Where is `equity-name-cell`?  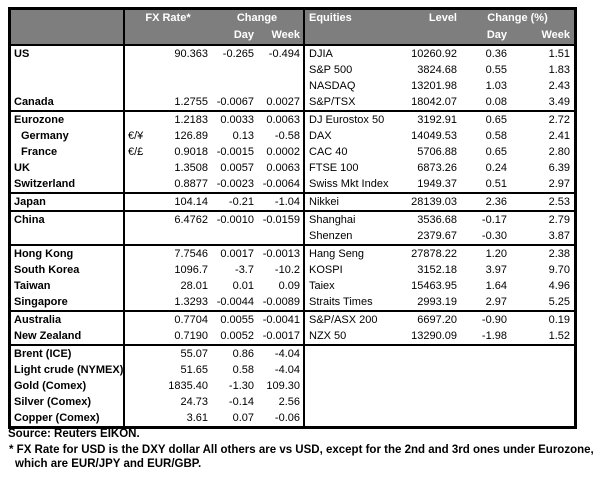
equity-name-cell is located at coordinates (351, 418).